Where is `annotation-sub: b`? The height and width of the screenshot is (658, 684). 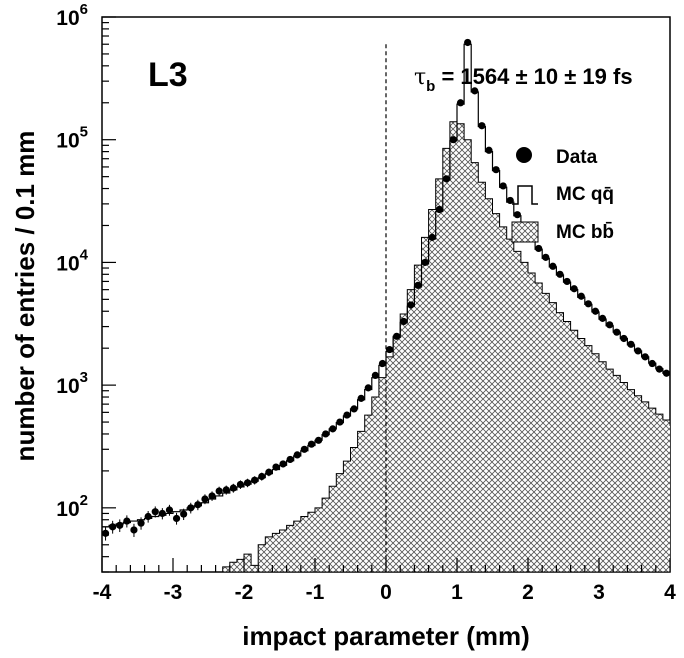 annotation-sub: b is located at coordinates (430, 86).